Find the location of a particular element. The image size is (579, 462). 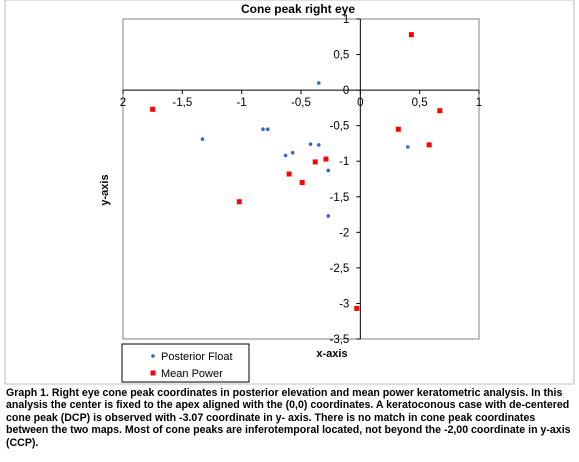

legend: Posterior Float Mean Power is located at coordinates (185, 363).